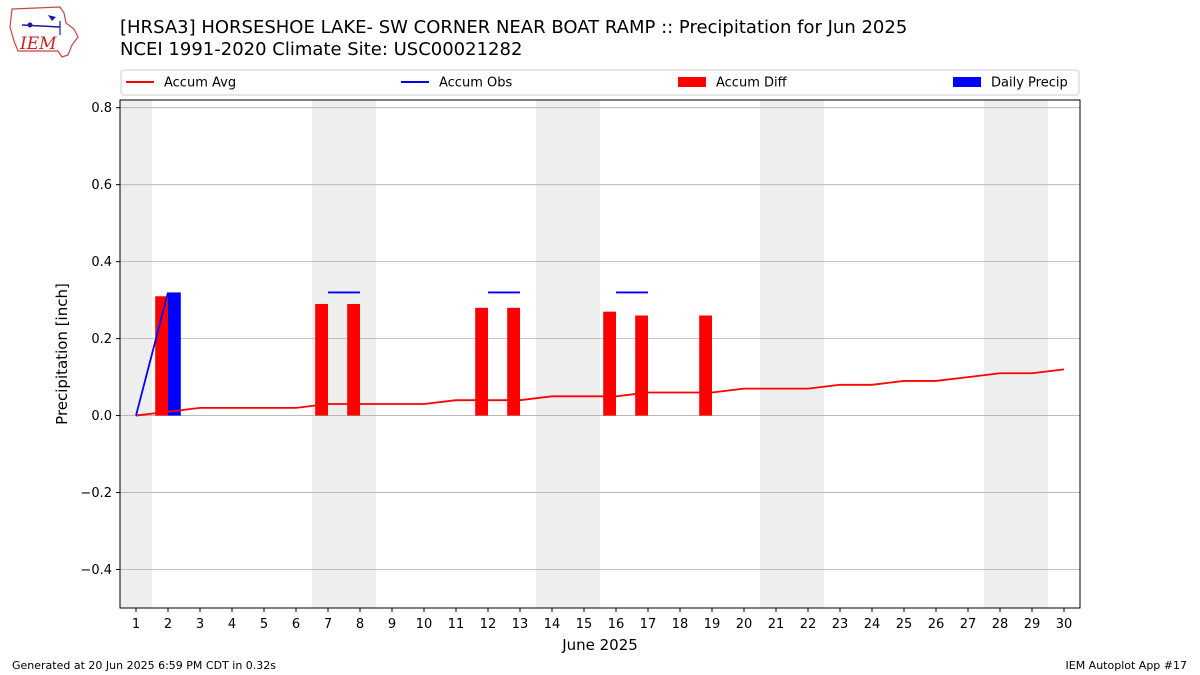 The height and width of the screenshot is (675, 1200). Describe the element at coordinates (967, 82) in the screenshot. I see `legend-swatch-daily-precip` at that location.